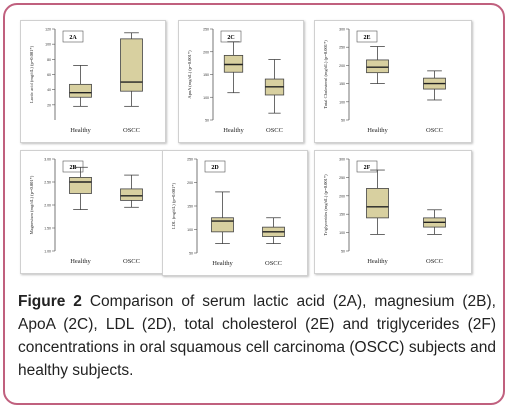 This screenshot has height=412, width=512. Describe the element at coordinates (47, 160) in the screenshot. I see `y-tick-label: 3.00` at that location.